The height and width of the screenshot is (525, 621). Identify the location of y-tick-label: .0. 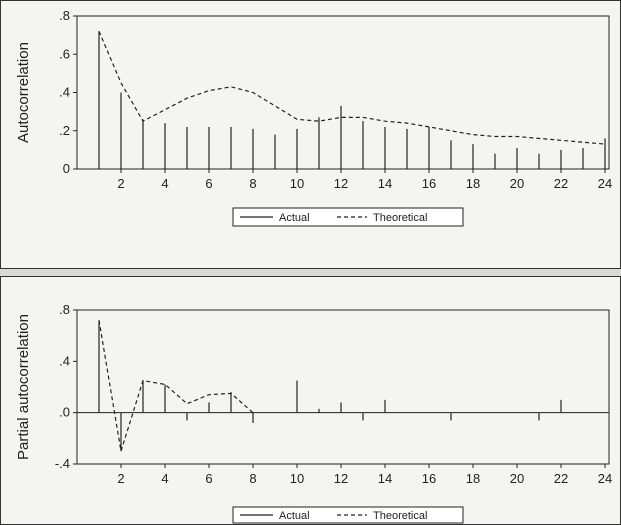
(64, 412).